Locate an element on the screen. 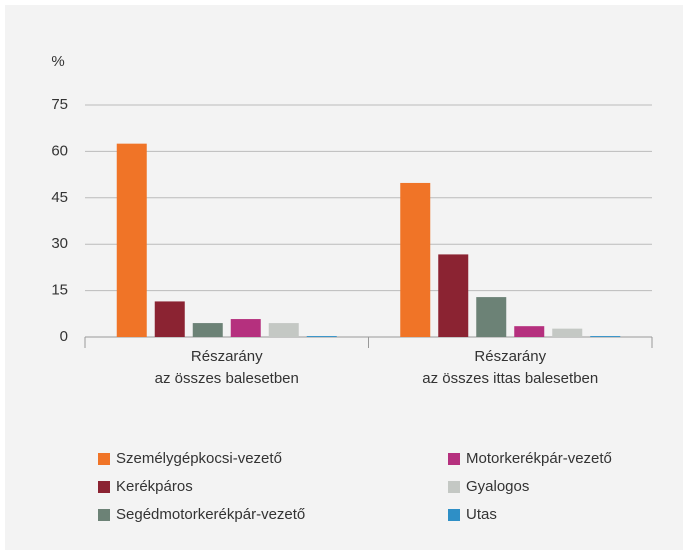 The height and width of the screenshot is (555, 688). y-axis-label: % is located at coordinates (57, 61).